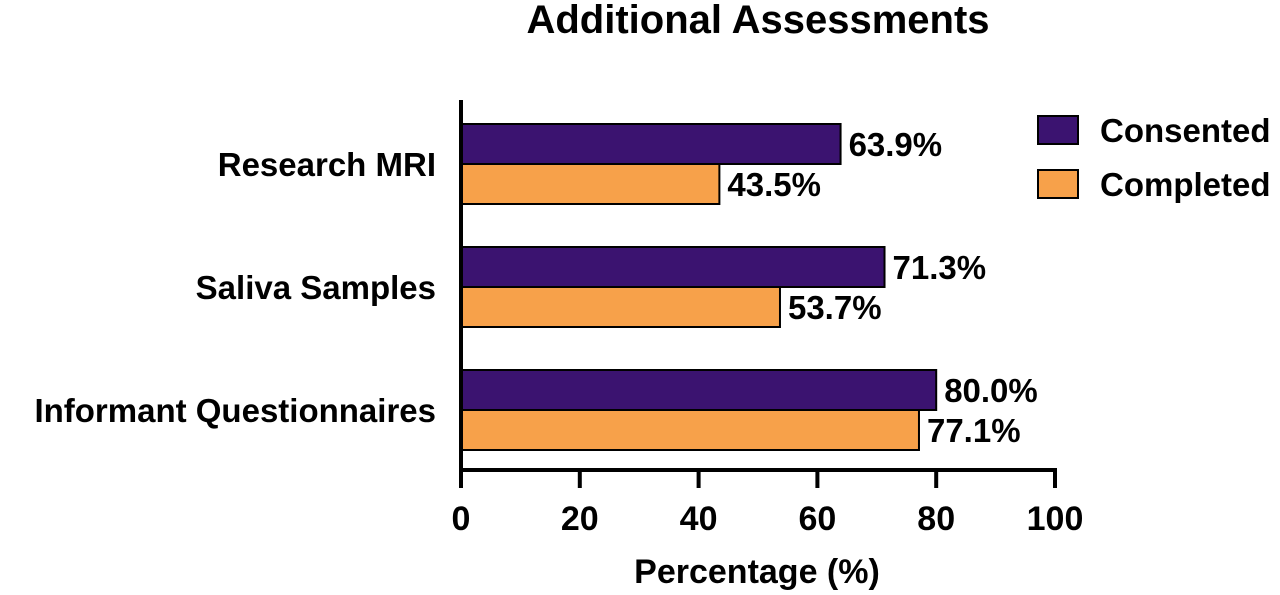  What do you see at coordinates (896, 144) in the screenshot?
I see `data-label-consented-0: 63.9%` at bounding box center [896, 144].